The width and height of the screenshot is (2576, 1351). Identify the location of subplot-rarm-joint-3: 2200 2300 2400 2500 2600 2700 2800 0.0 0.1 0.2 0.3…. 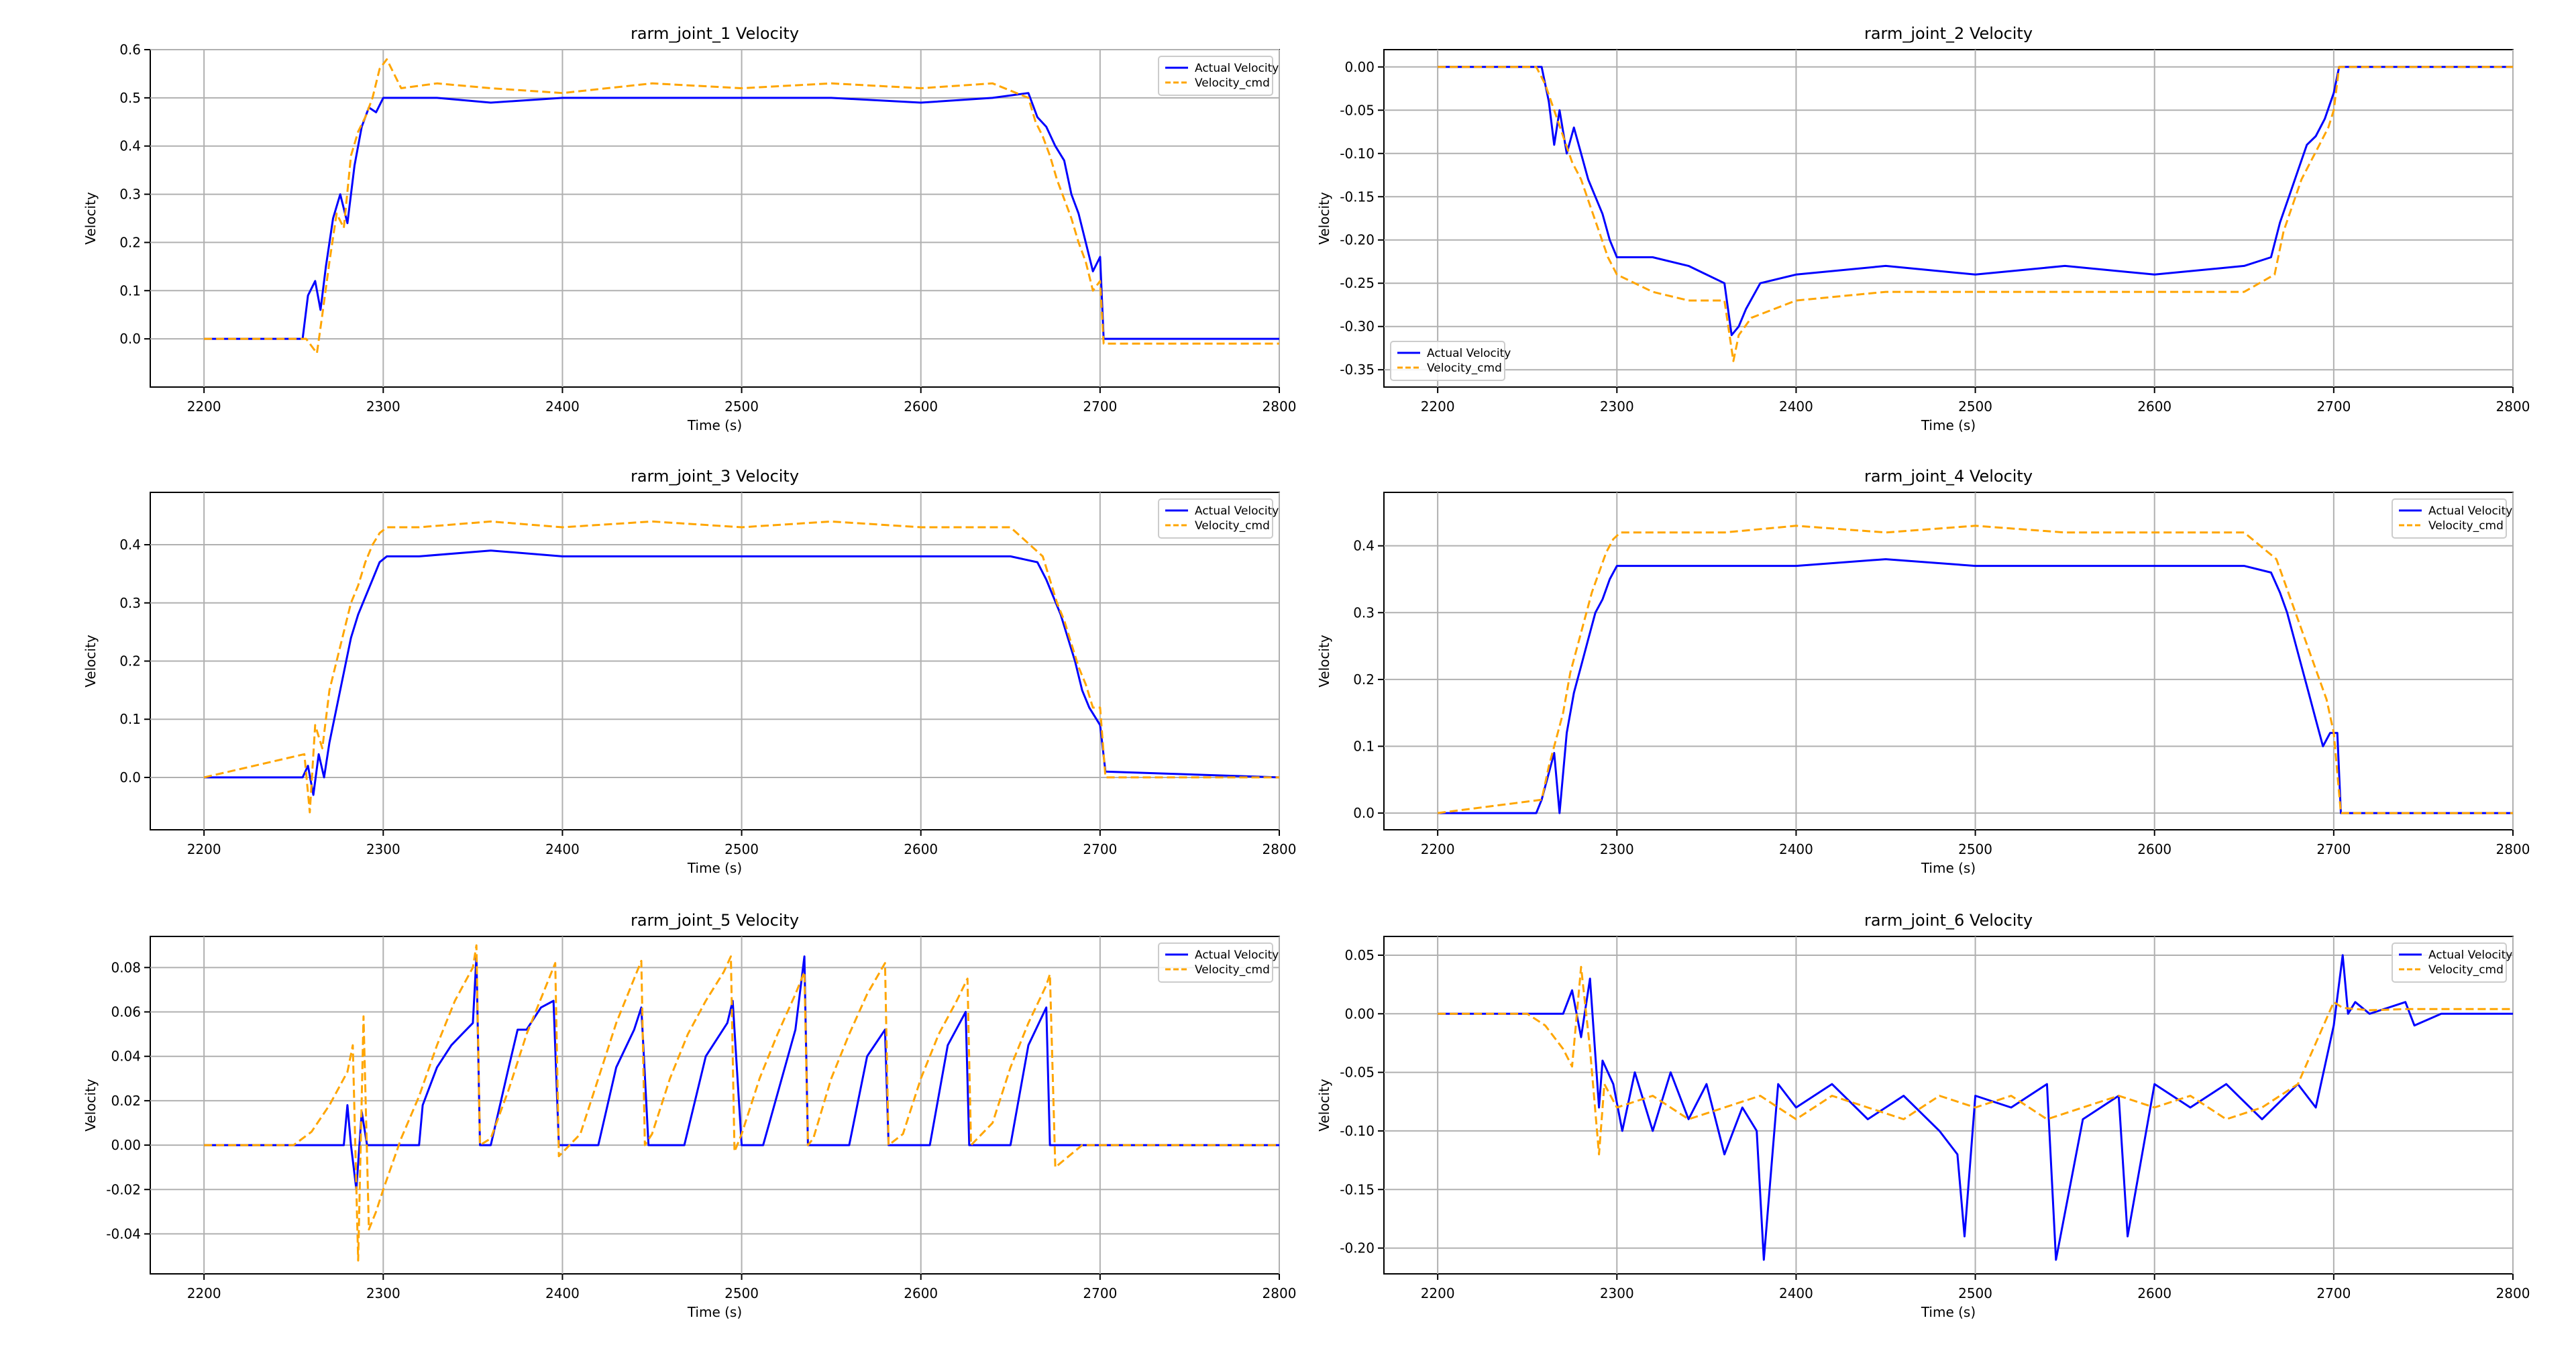
(689, 671).